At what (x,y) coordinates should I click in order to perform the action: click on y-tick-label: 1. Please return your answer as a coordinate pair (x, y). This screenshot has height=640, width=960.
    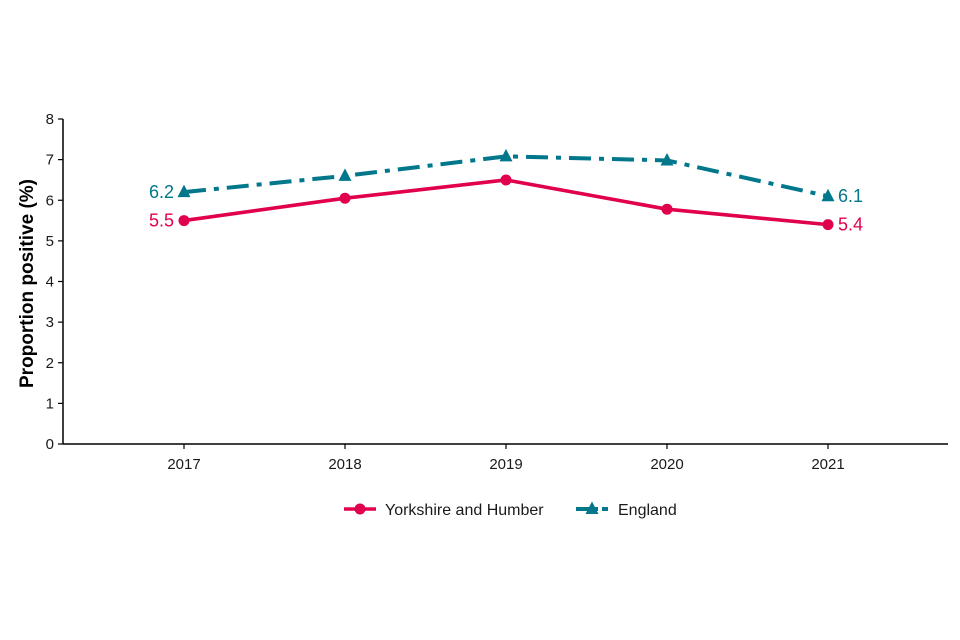
    Looking at the image, I should click on (50, 403).